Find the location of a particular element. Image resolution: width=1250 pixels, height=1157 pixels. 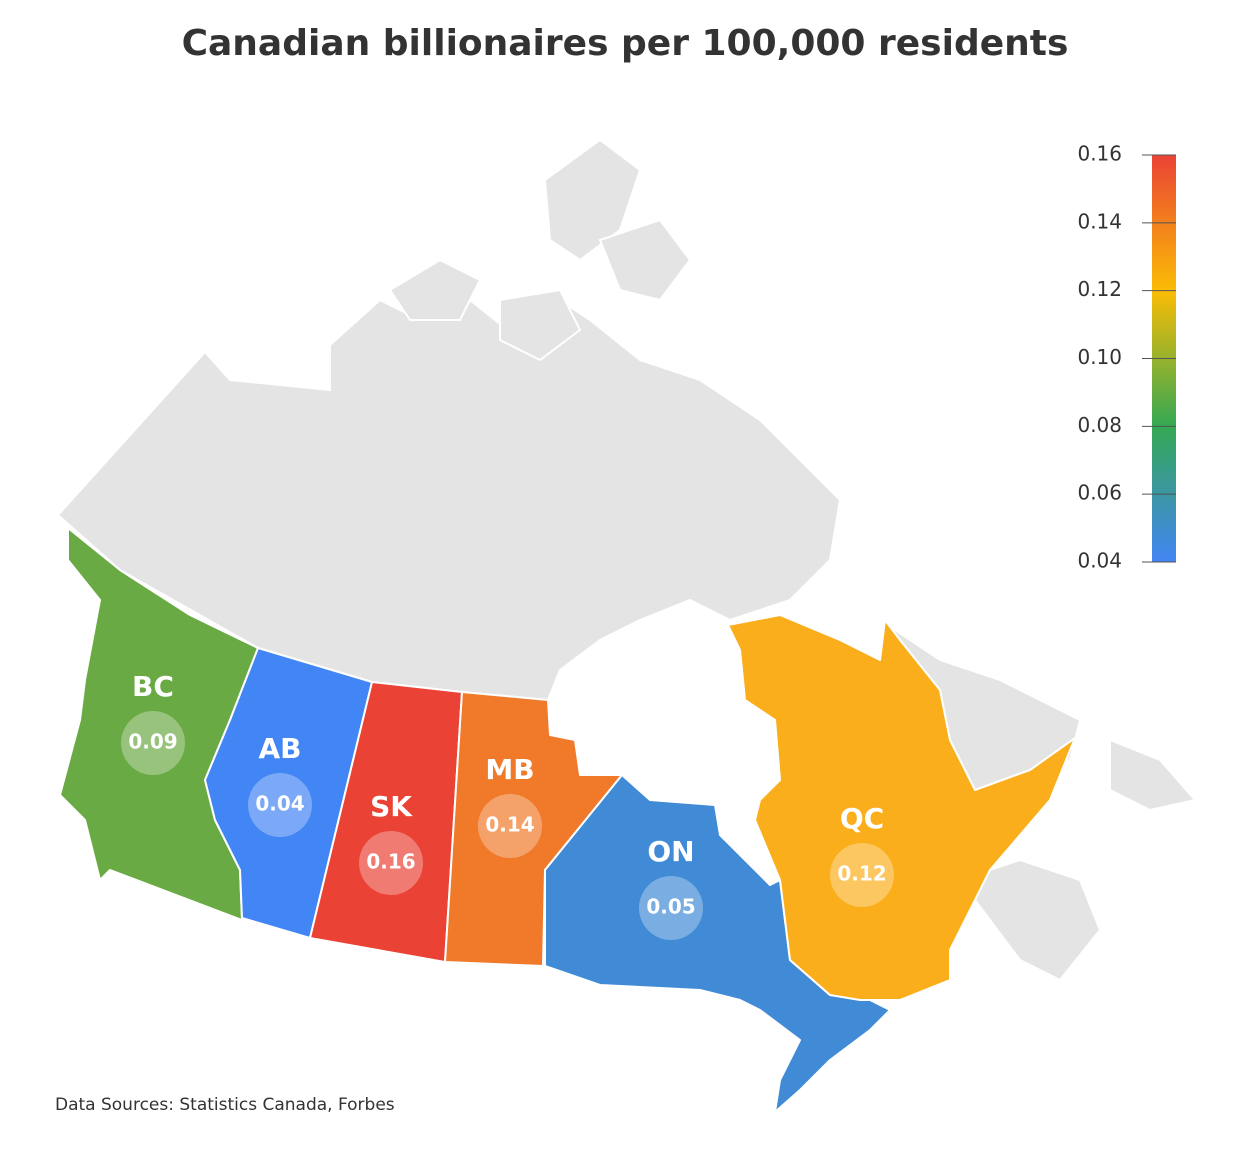

region-name: MB is located at coordinates (509, 769).